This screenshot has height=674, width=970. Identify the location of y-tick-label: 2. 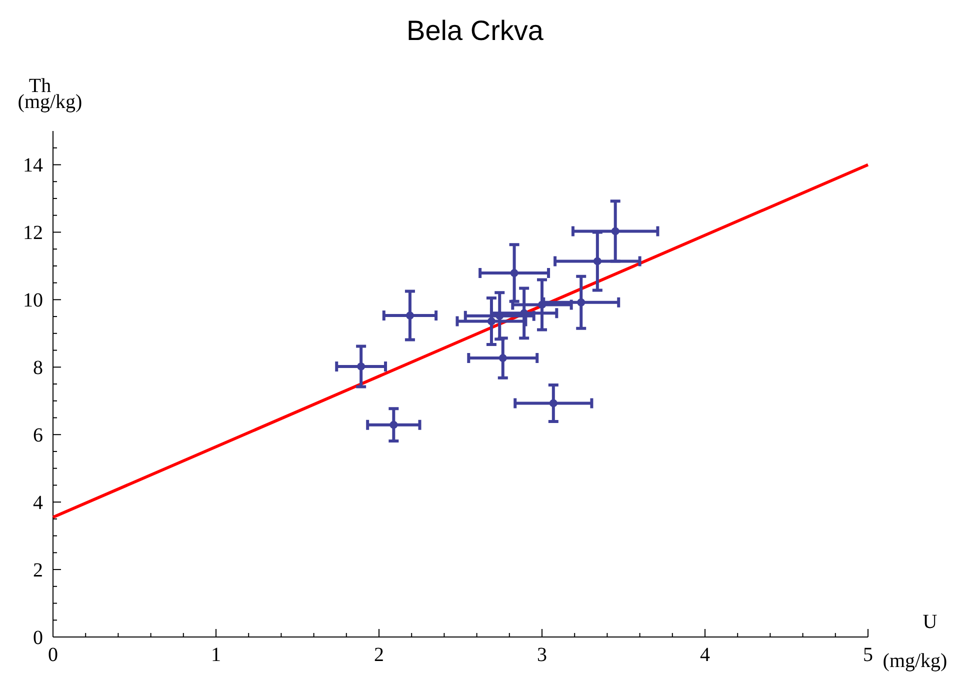
(38, 571).